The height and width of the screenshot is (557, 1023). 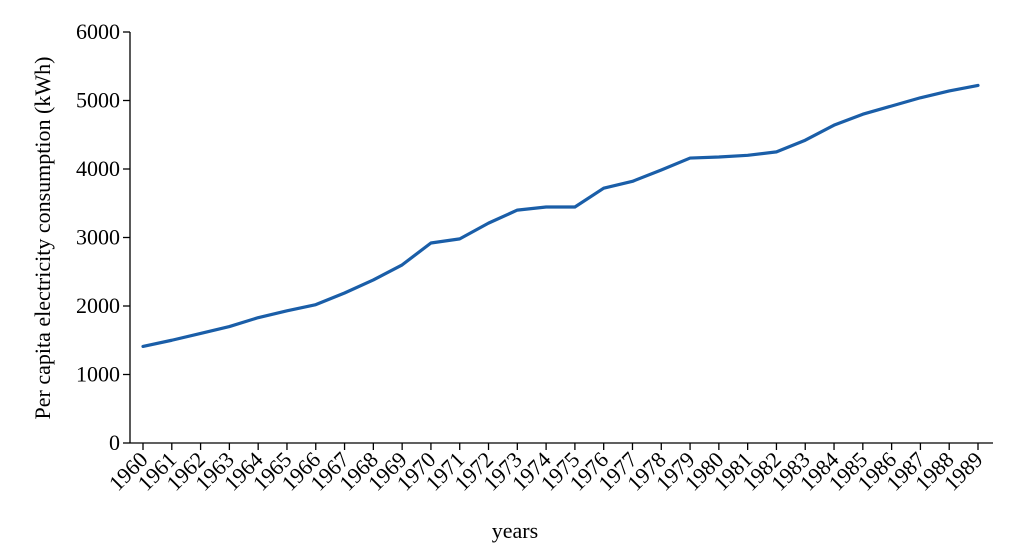 I want to click on x-axis-label: years, so click(x=515, y=530).